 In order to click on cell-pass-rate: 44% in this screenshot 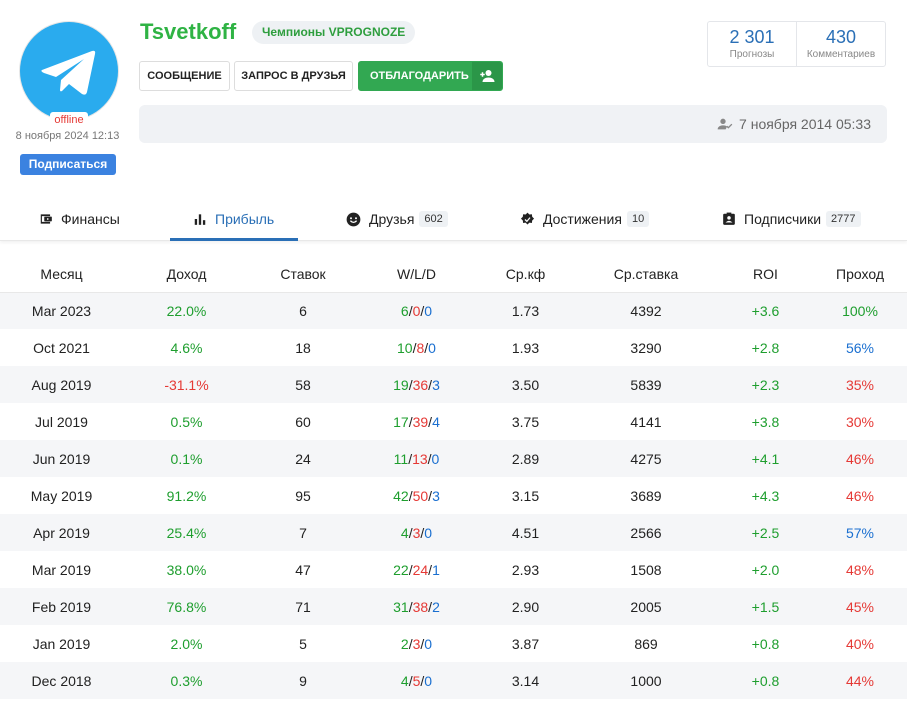, I will do `click(860, 680)`.